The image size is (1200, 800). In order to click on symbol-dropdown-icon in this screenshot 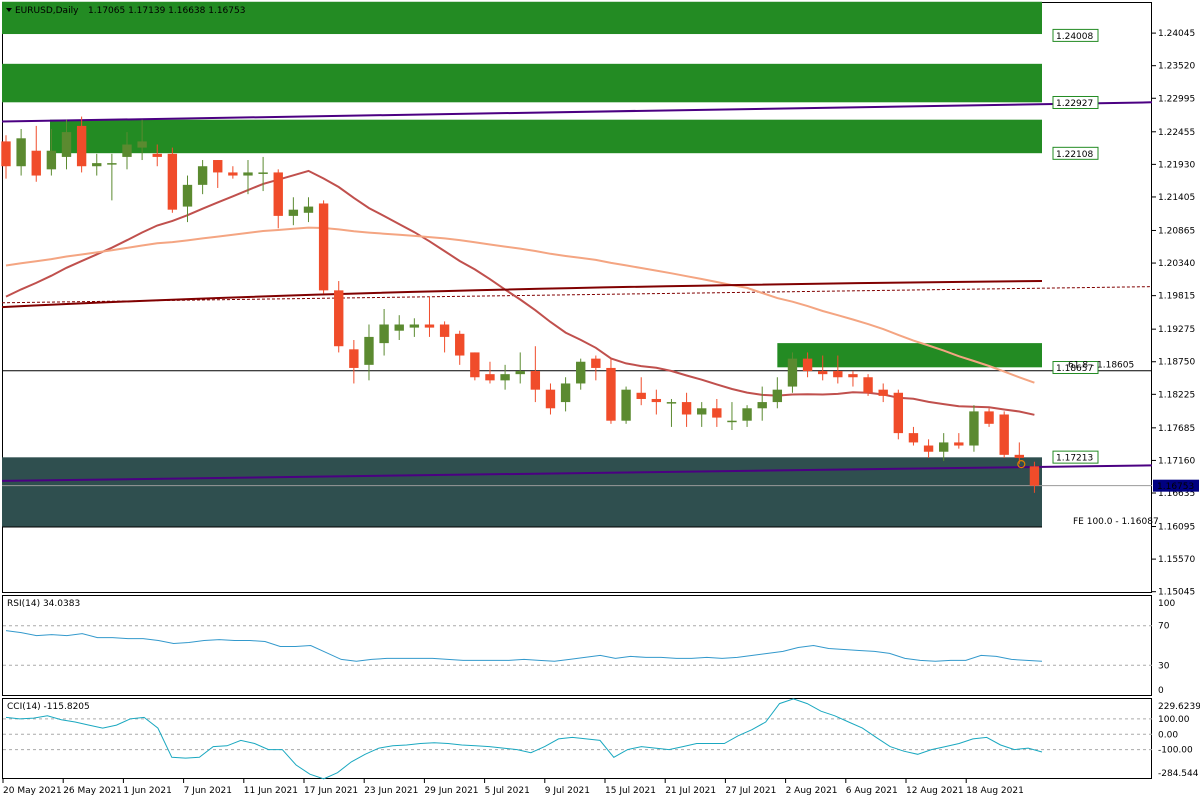, I will do `click(9, 10)`.